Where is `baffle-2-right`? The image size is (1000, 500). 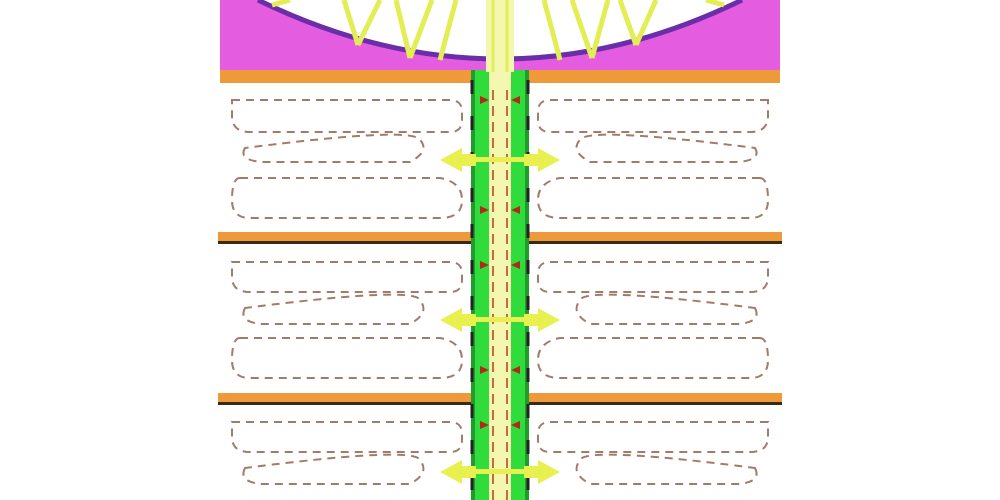 baffle-2-right is located at coordinates (655, 398).